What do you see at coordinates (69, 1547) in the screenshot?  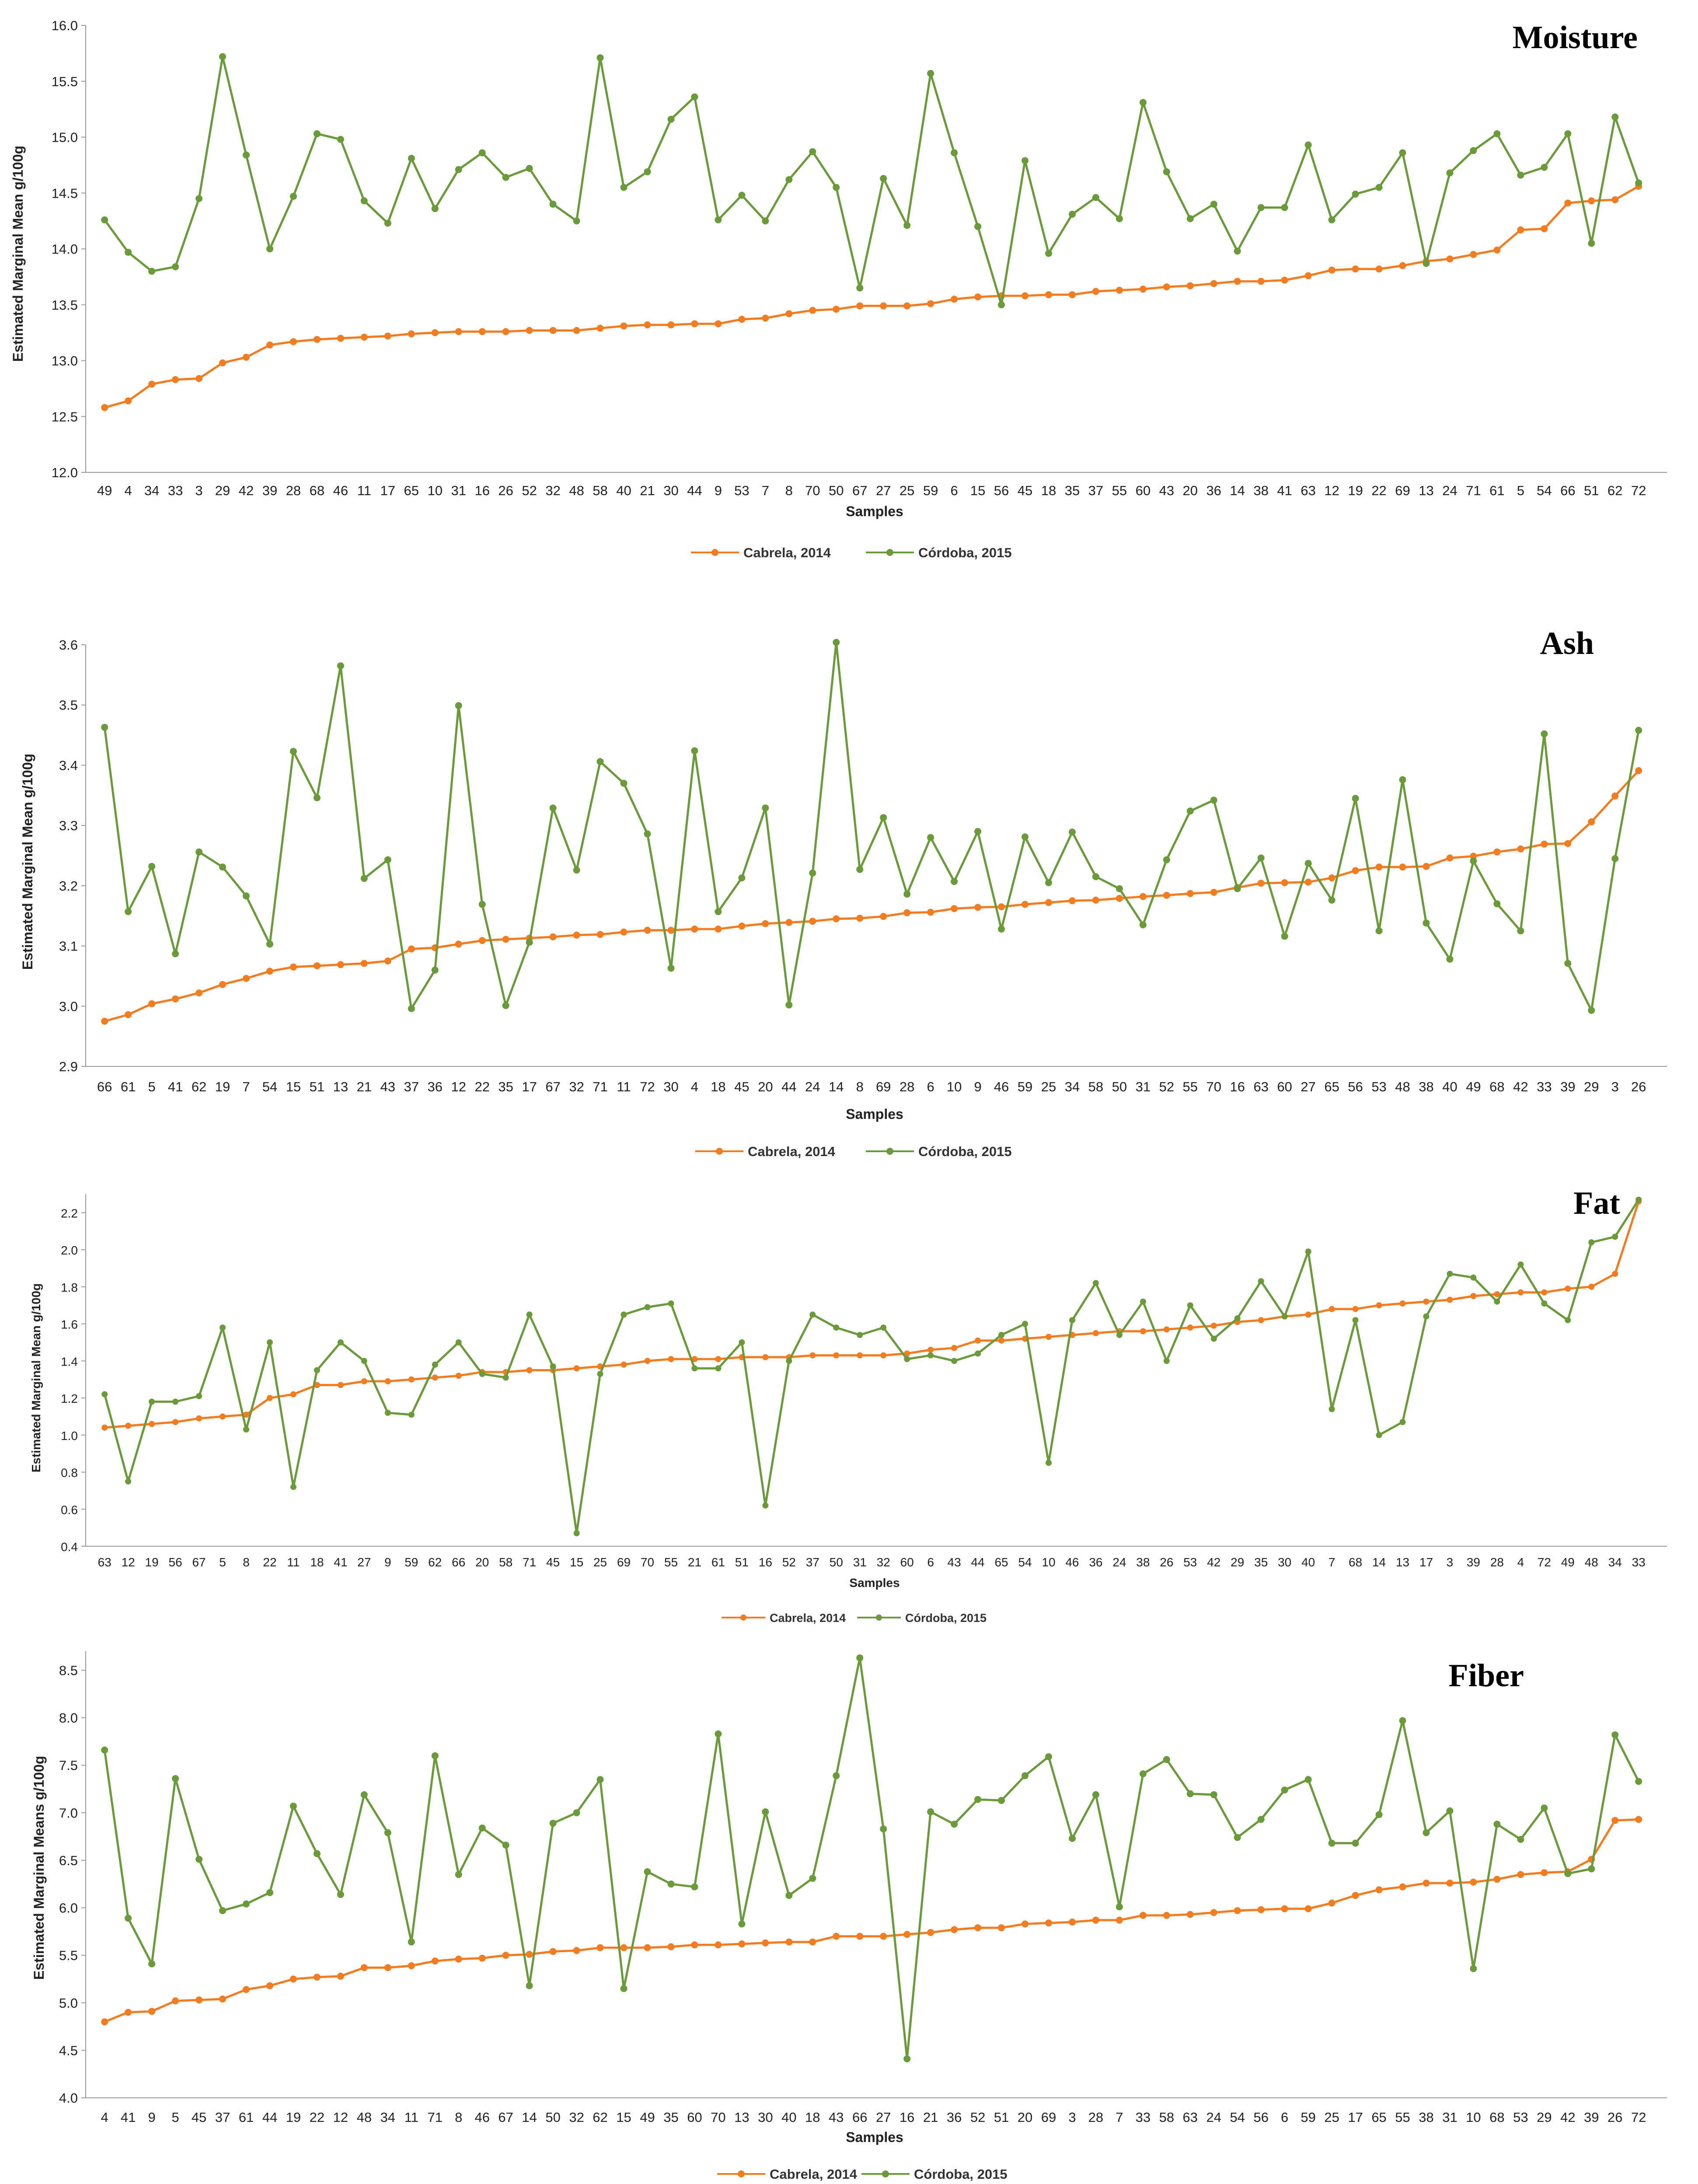 I see `y-tick-label: 0.4` at bounding box center [69, 1547].